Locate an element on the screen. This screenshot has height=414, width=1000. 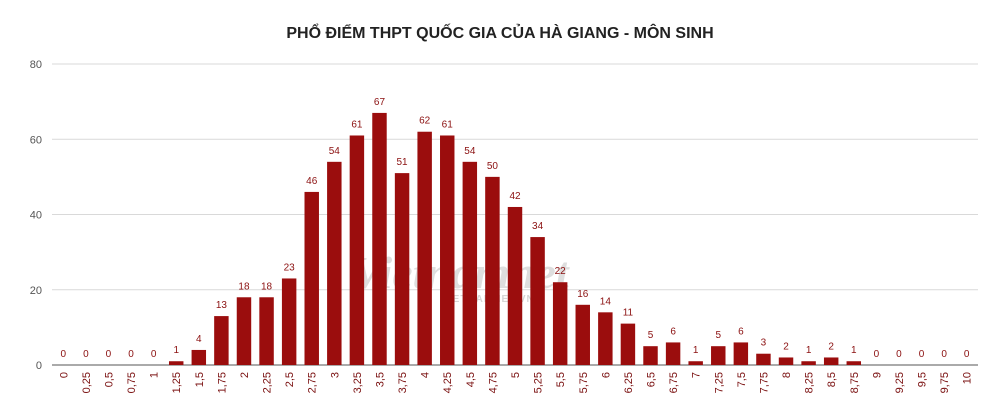
data-label: 42 is located at coordinates (515, 196).